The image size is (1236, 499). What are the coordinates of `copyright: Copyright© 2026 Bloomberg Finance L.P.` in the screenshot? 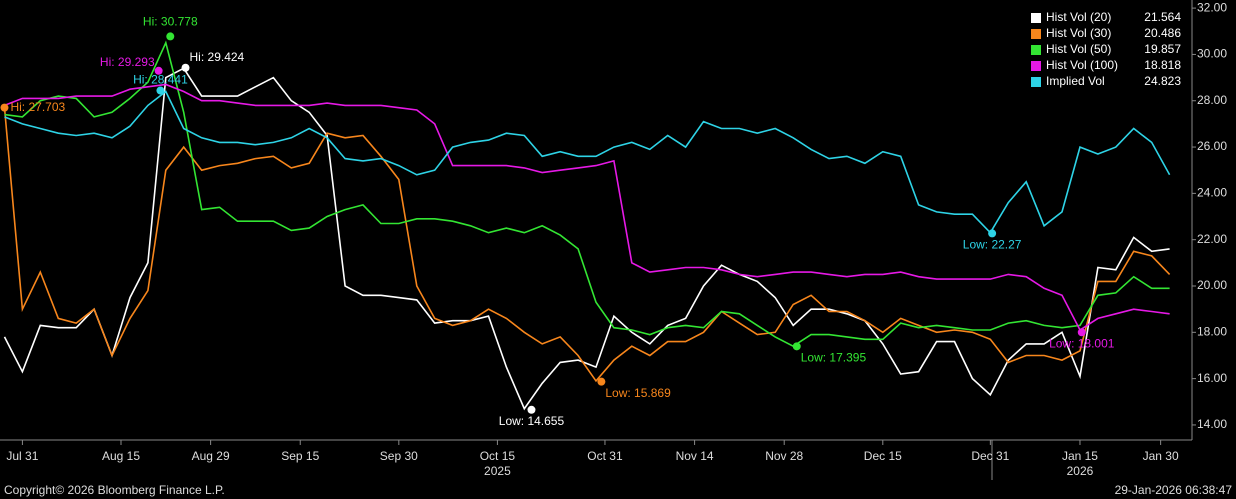 It's located at (114, 490).